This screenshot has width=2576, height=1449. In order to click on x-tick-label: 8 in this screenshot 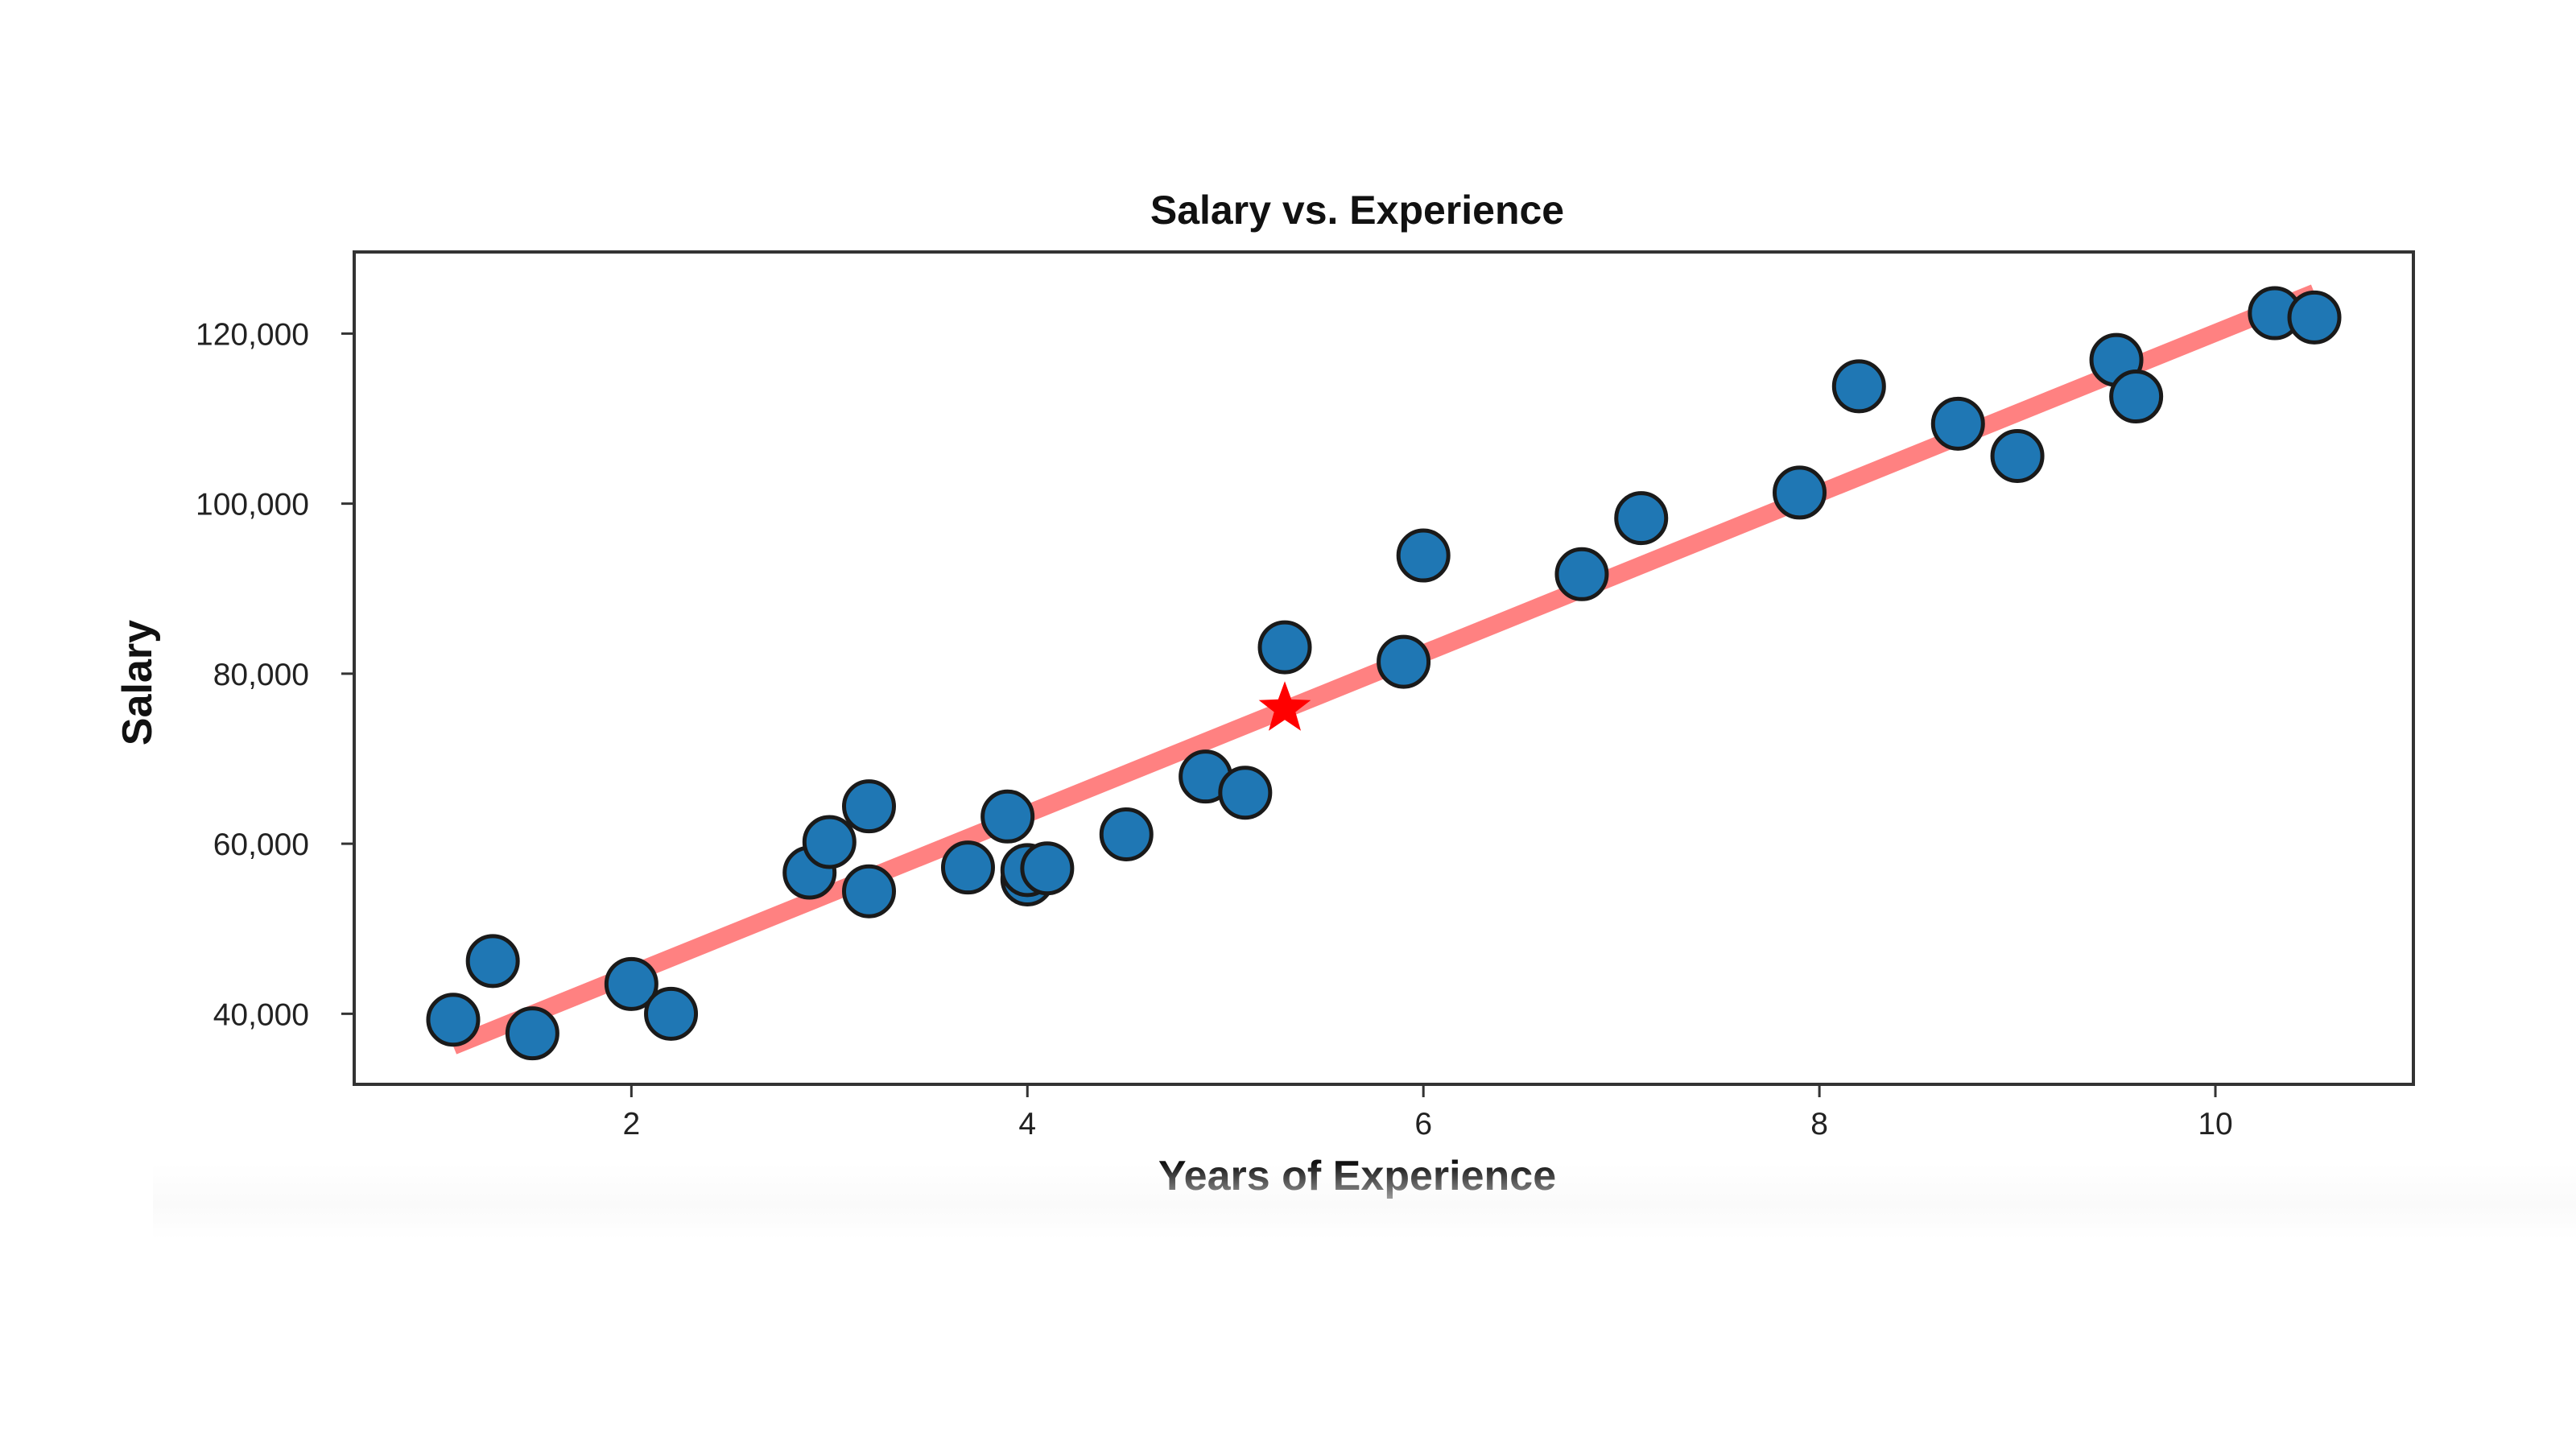, I will do `click(1819, 1124)`.